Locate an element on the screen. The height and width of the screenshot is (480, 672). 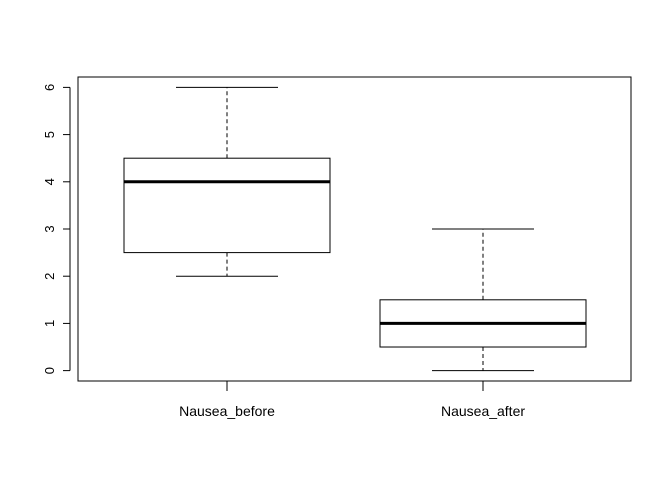
iqr-box is located at coordinates (227, 205).